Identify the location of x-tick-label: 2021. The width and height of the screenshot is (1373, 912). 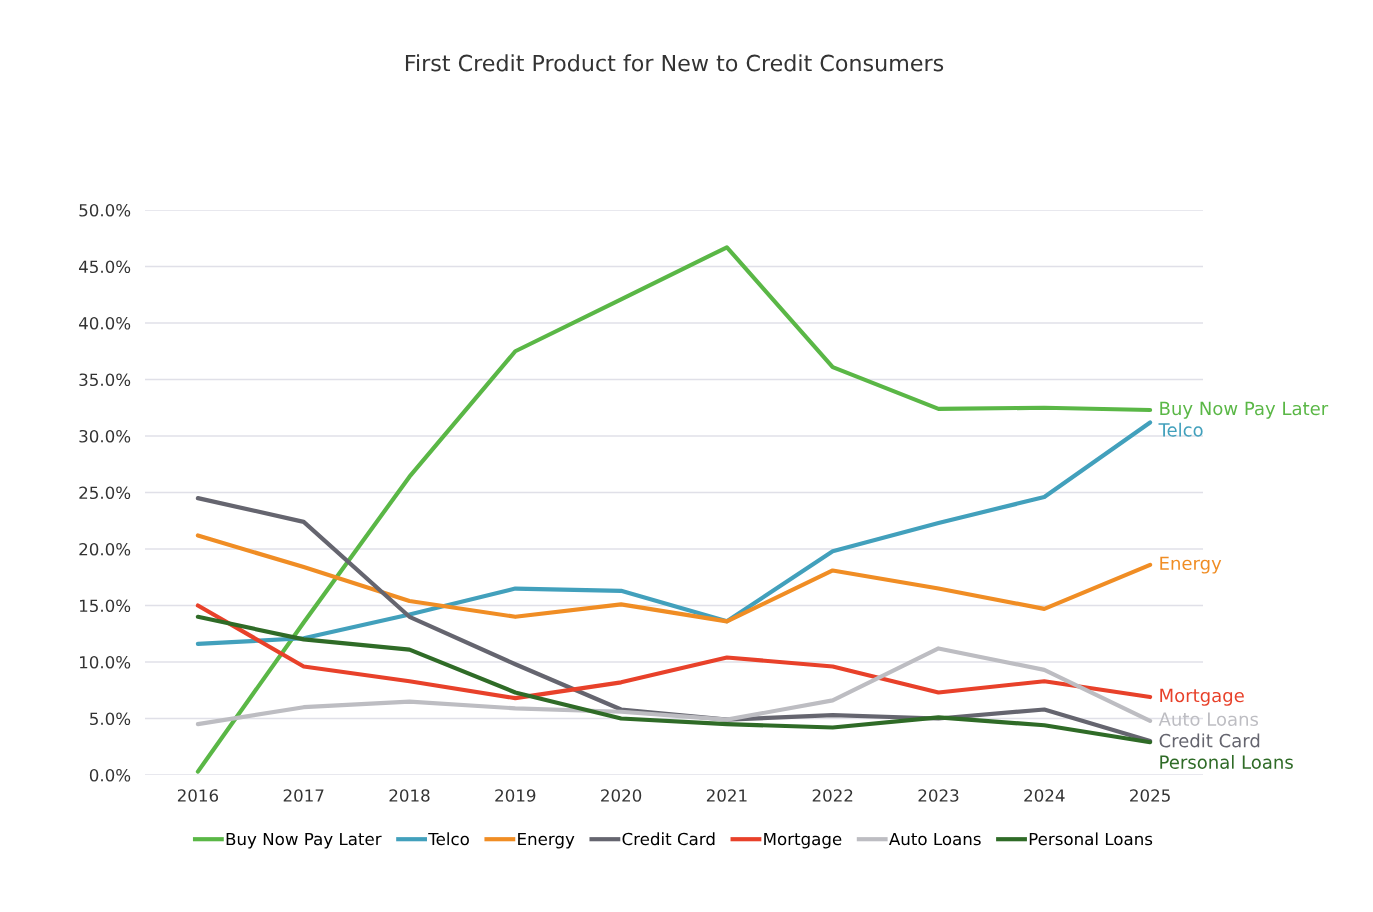
(726, 795).